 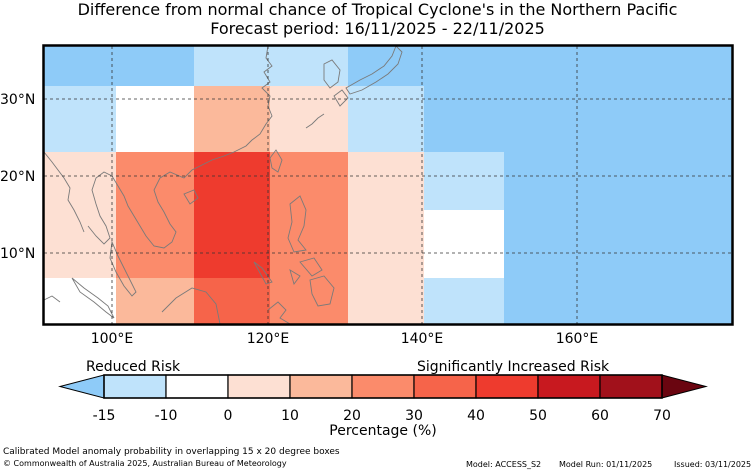 I want to click on model-run: Model Run: 01/11/2025, so click(x=606, y=464).